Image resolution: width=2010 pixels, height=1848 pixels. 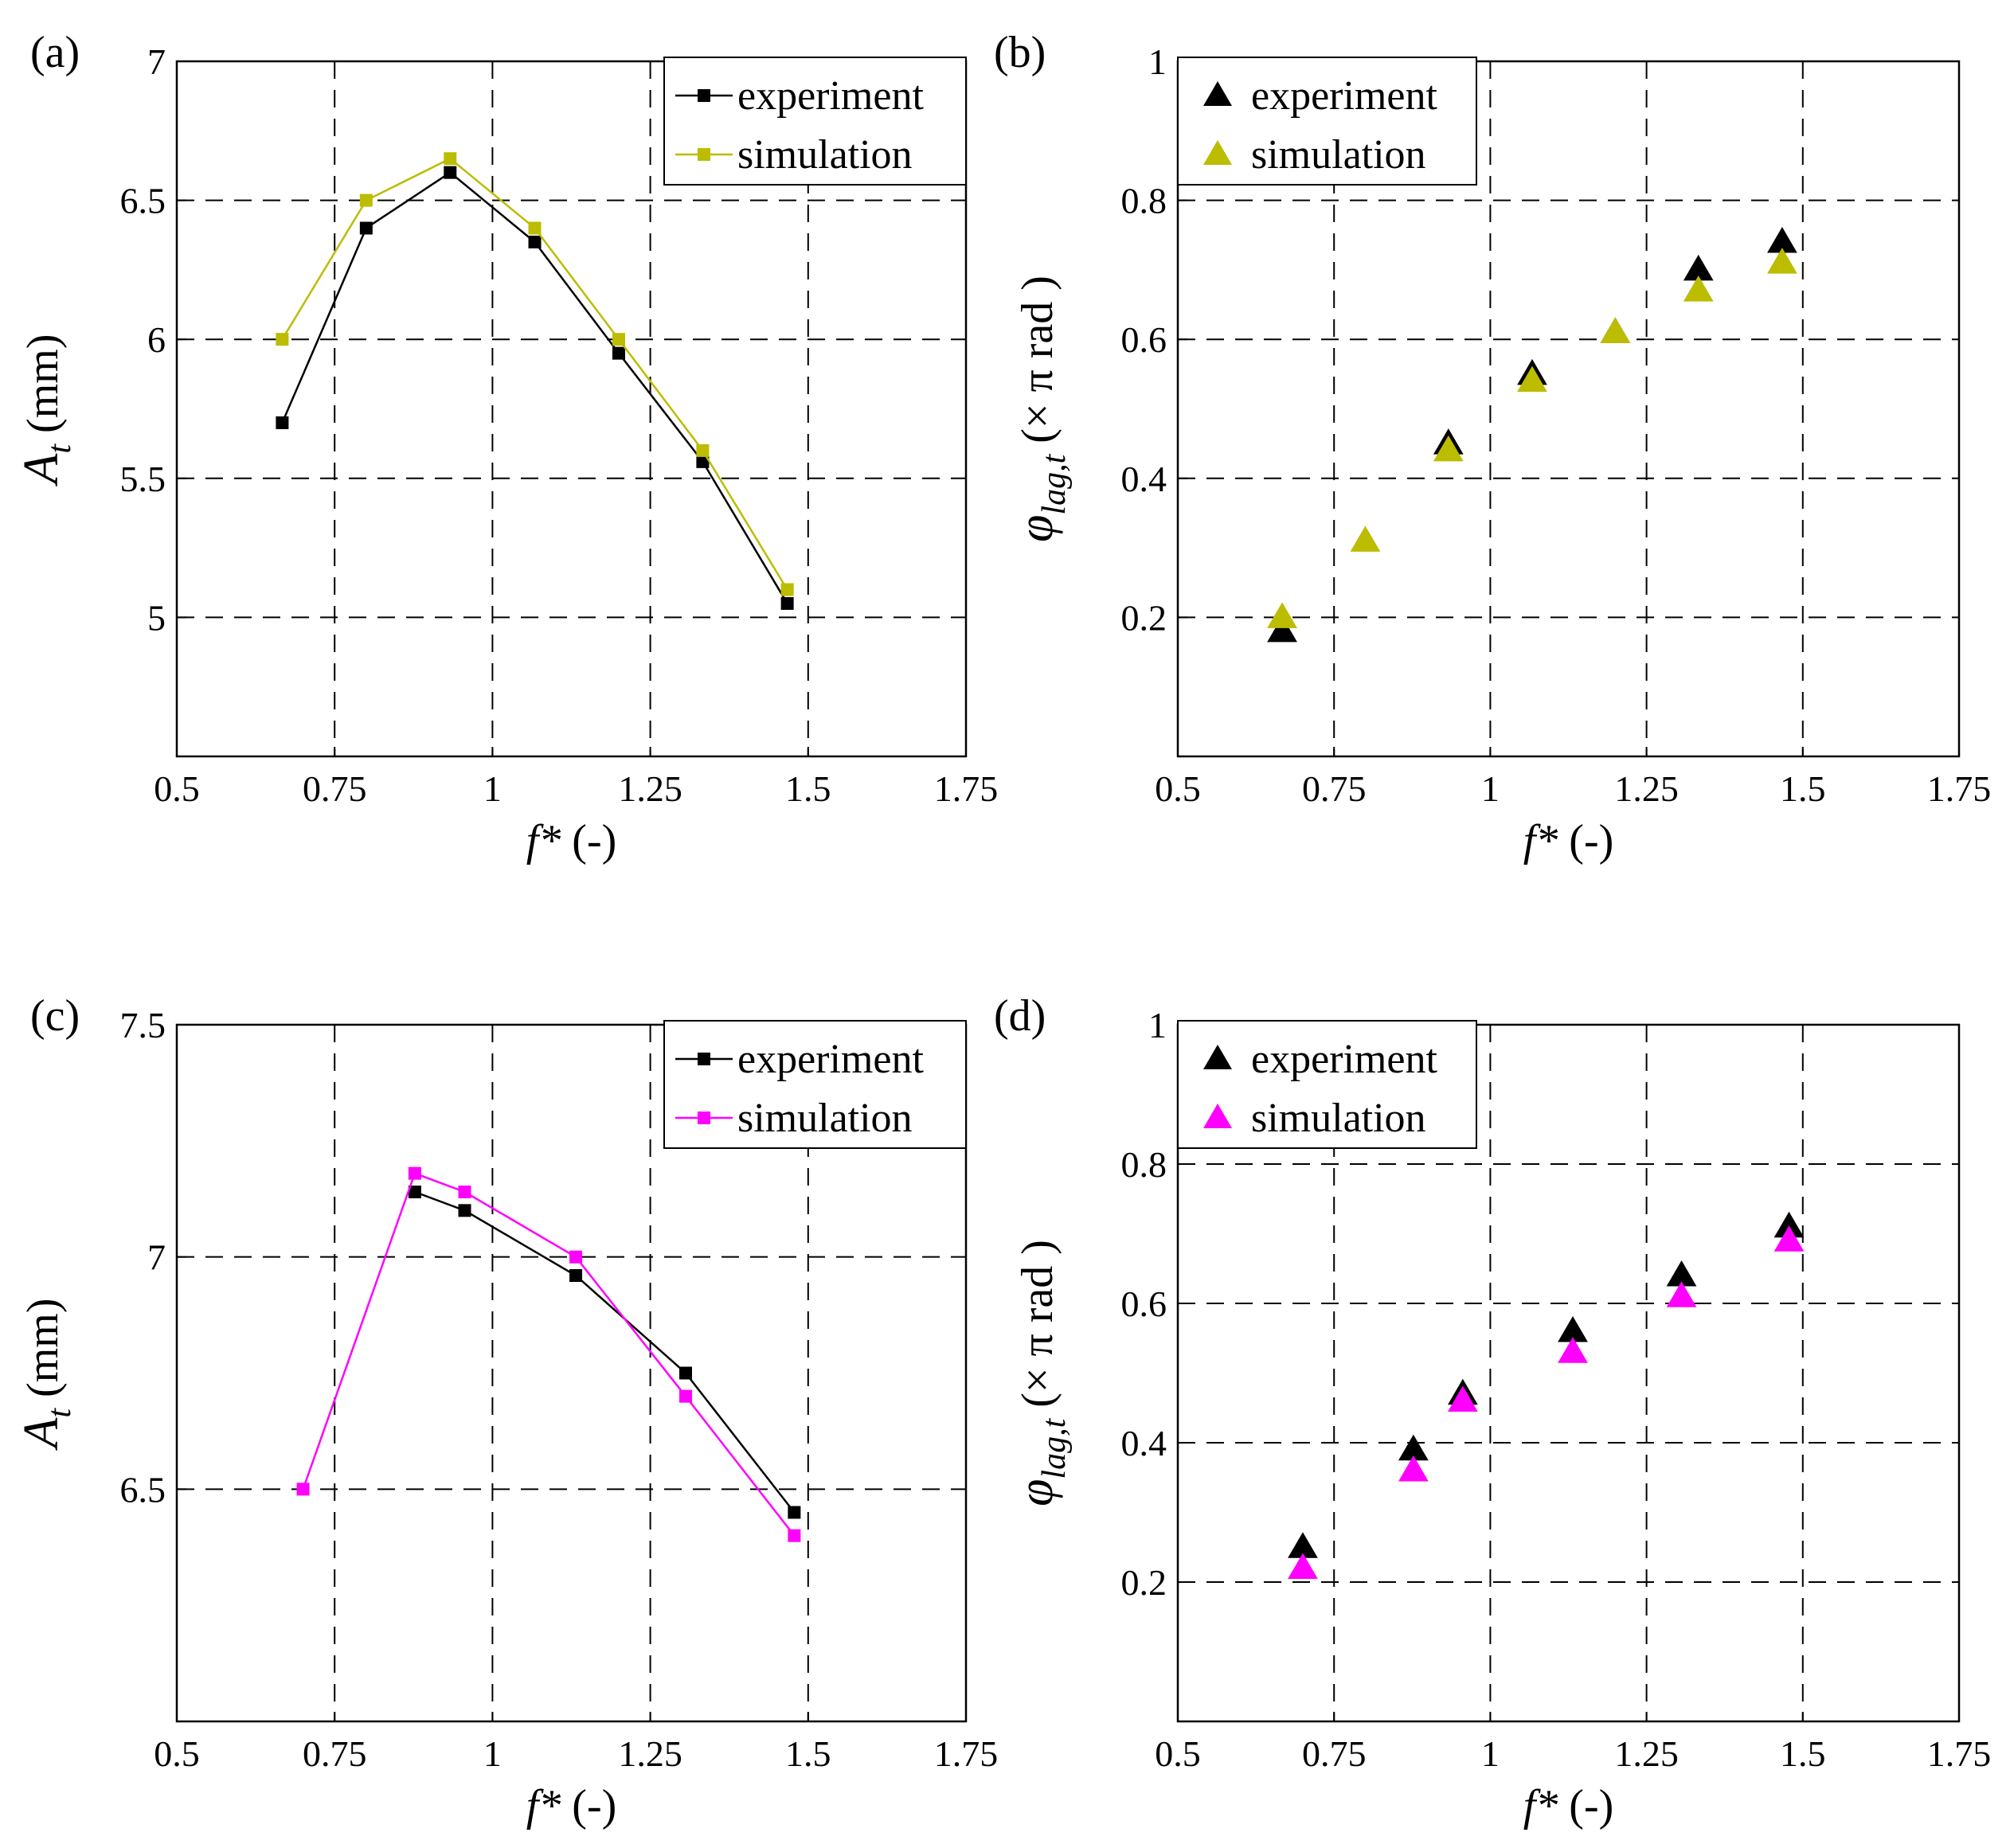 I want to click on y-tick-label: 6, so click(x=156, y=339).